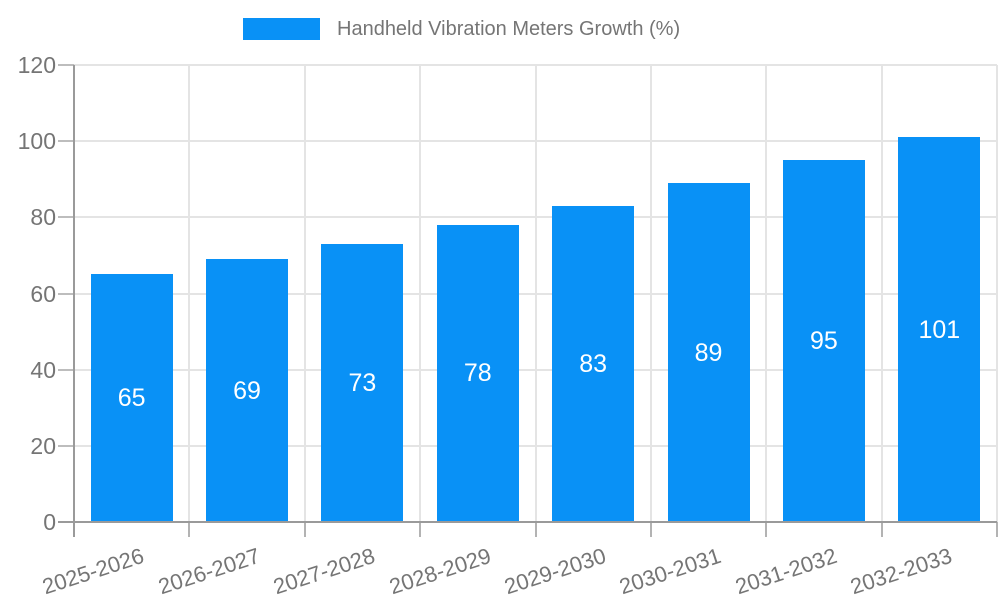  I want to click on x-axis-tick-label: 2030-2031, so click(670, 571).